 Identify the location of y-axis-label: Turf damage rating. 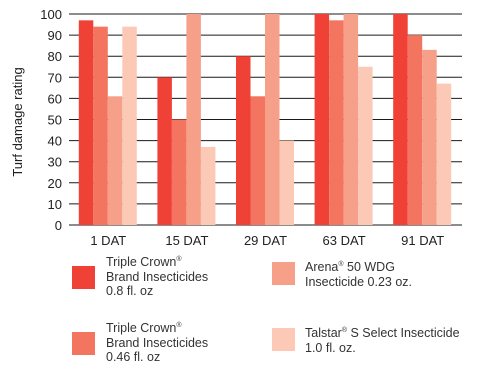
(17, 121).